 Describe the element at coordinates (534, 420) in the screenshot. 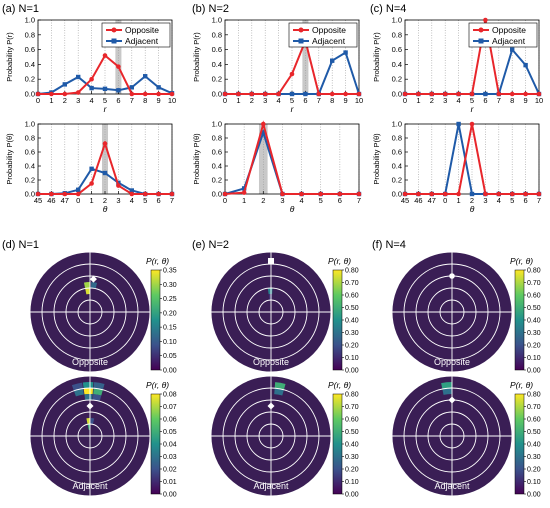

I see `colorbar-tick-label: 0.60` at that location.